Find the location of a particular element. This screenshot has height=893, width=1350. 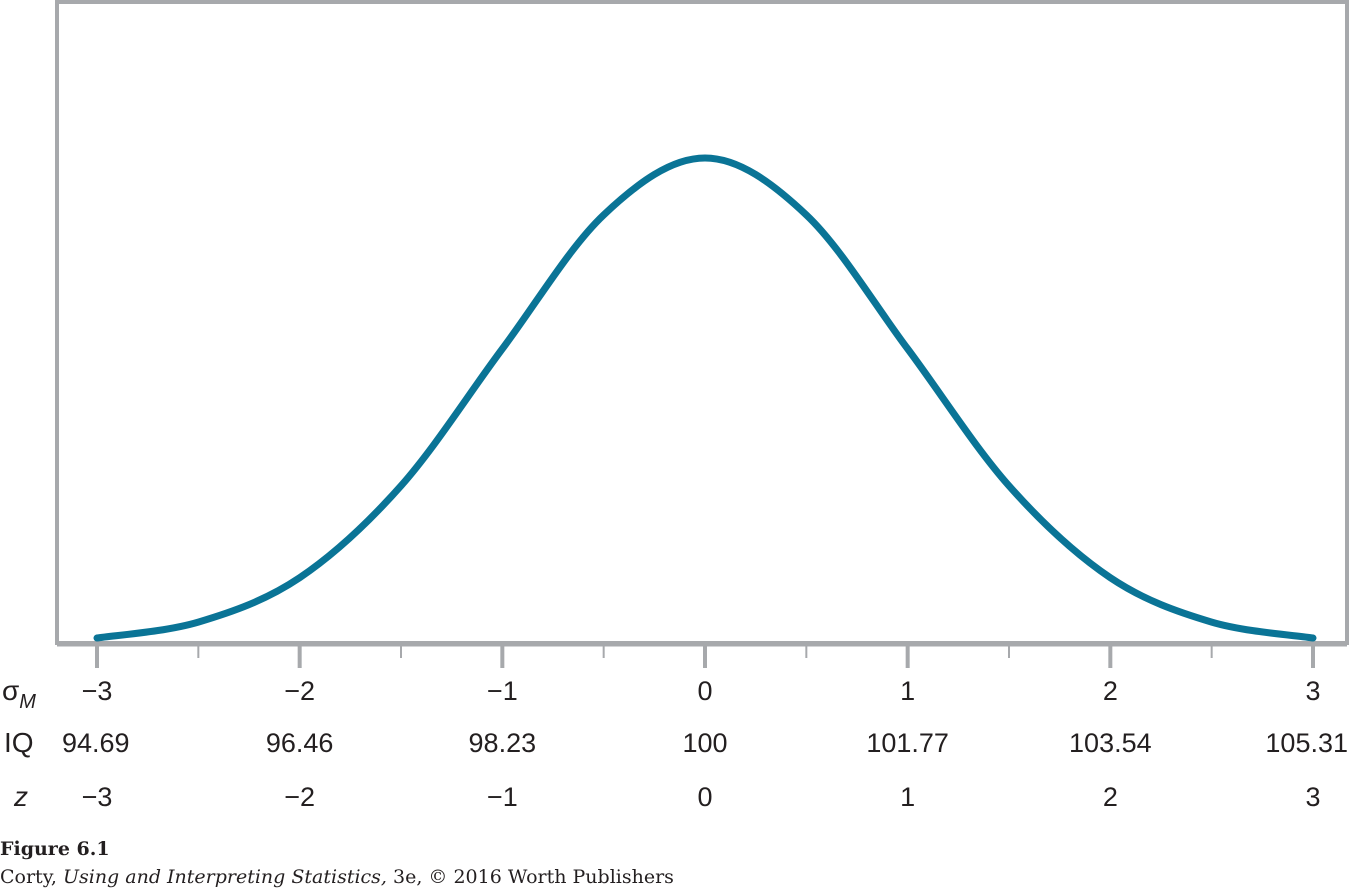

figure-title: Figure 6.1 is located at coordinates (55, 849).